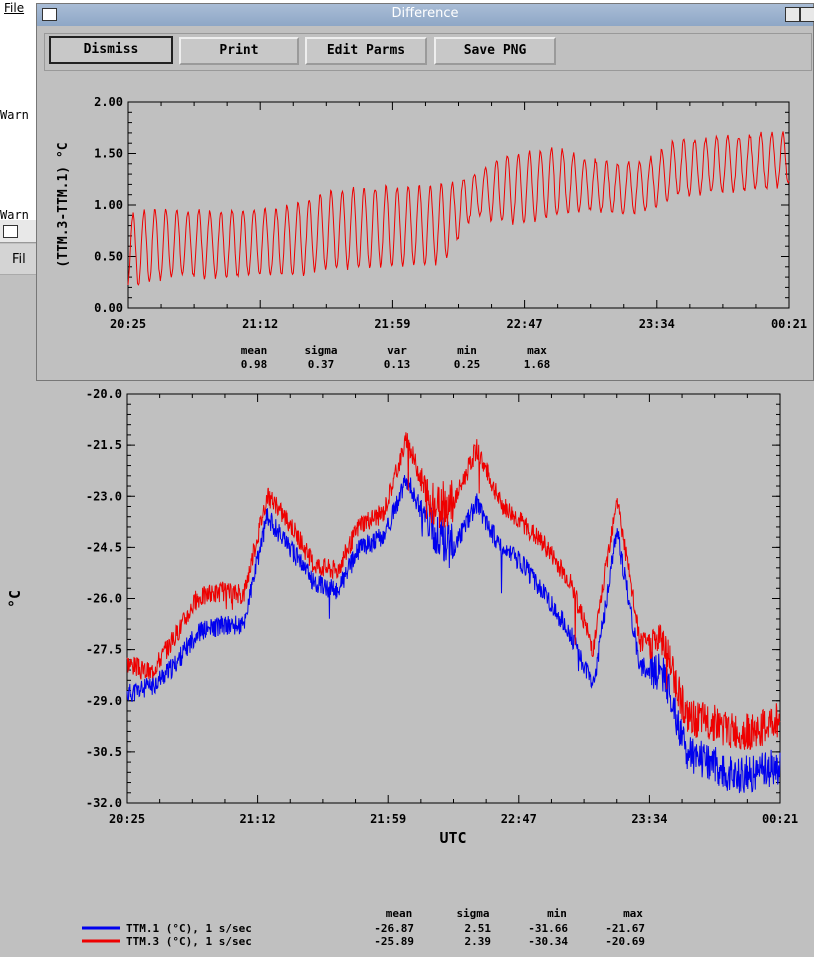 Image resolution: width=814 pixels, height=957 pixels. I want to click on y-tick-label: -32.0, so click(104, 803).